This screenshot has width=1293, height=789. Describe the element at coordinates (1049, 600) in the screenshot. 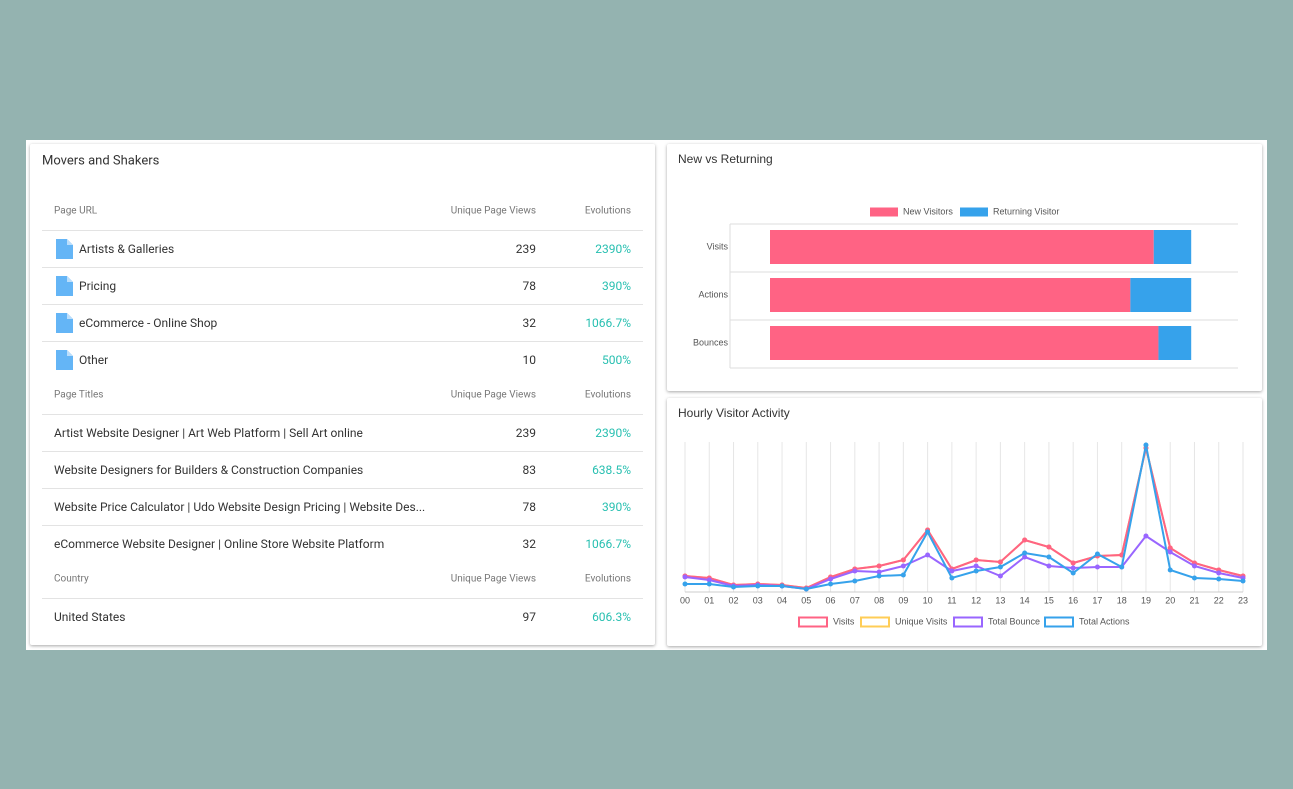

I see `x-tick-label: 15` at that location.